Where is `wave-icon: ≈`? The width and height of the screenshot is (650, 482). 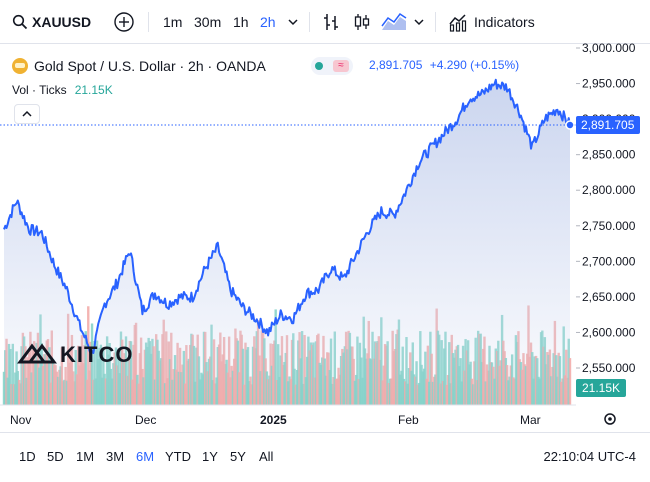 wave-icon: ≈ is located at coordinates (341, 66).